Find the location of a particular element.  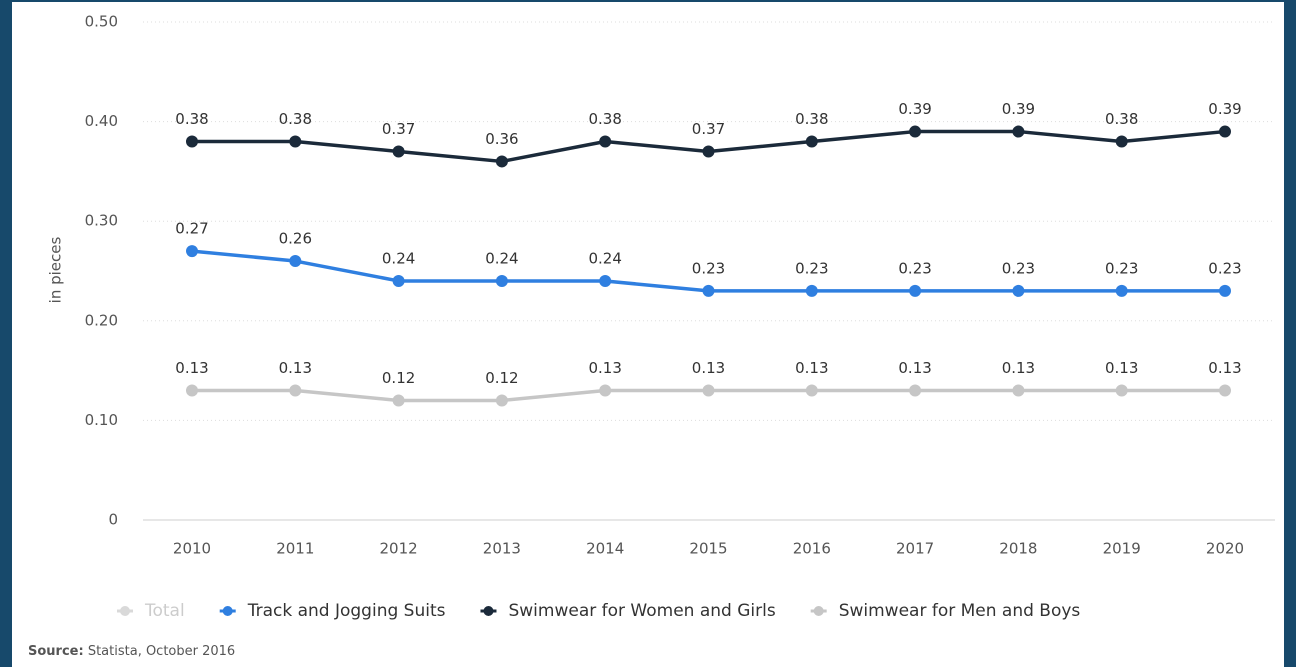

legend-label: Swimwear for Men and Boys is located at coordinates (960, 611).